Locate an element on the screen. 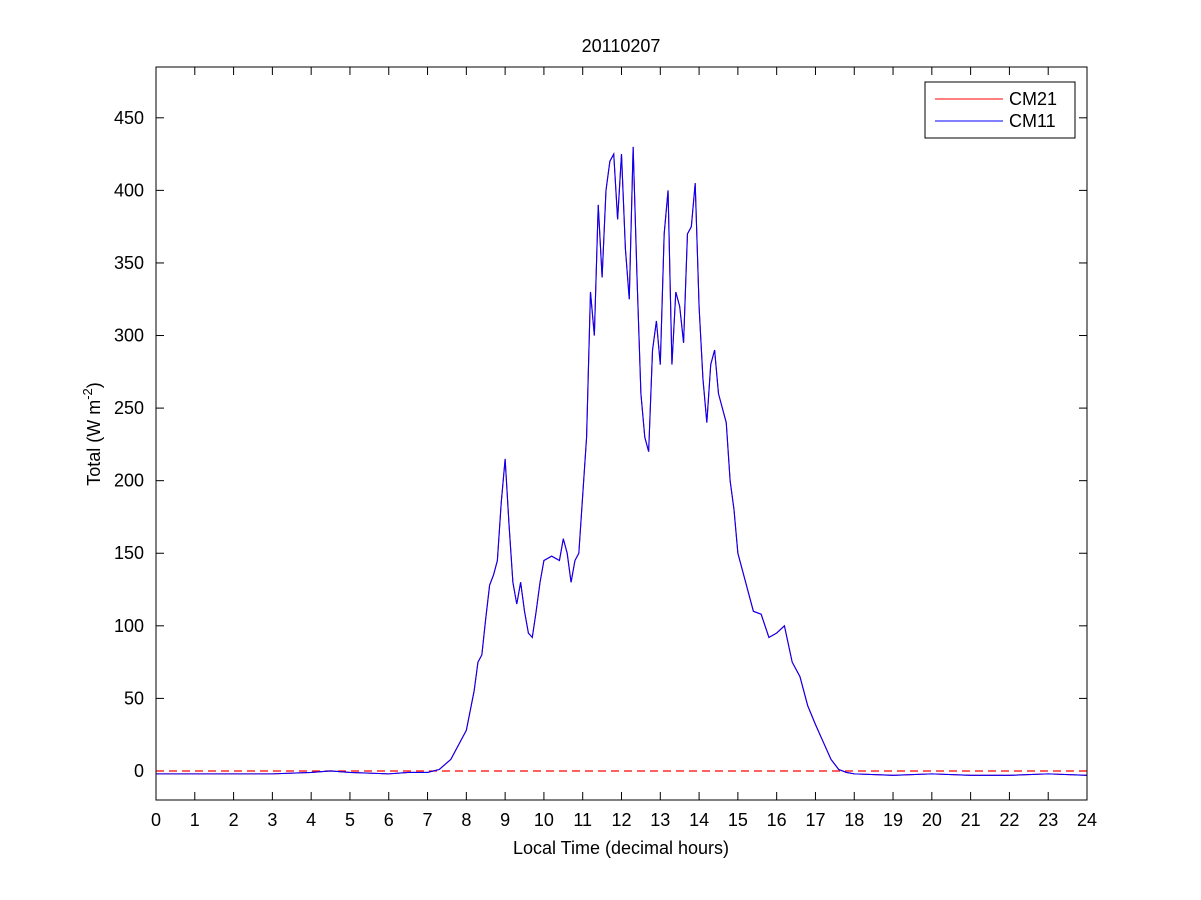  legend-box is located at coordinates (1000, 110).